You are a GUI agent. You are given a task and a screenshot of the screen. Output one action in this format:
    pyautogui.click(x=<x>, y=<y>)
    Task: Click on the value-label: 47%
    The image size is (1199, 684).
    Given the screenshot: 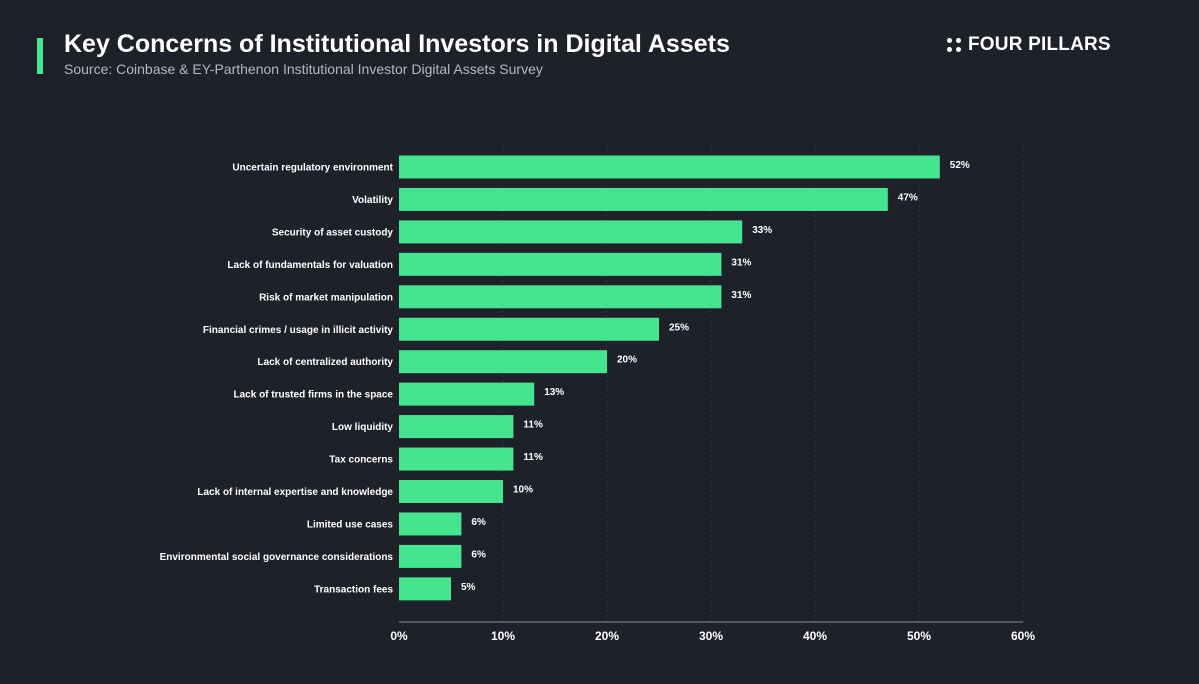 What is the action you would take?
    pyautogui.click(x=908, y=197)
    